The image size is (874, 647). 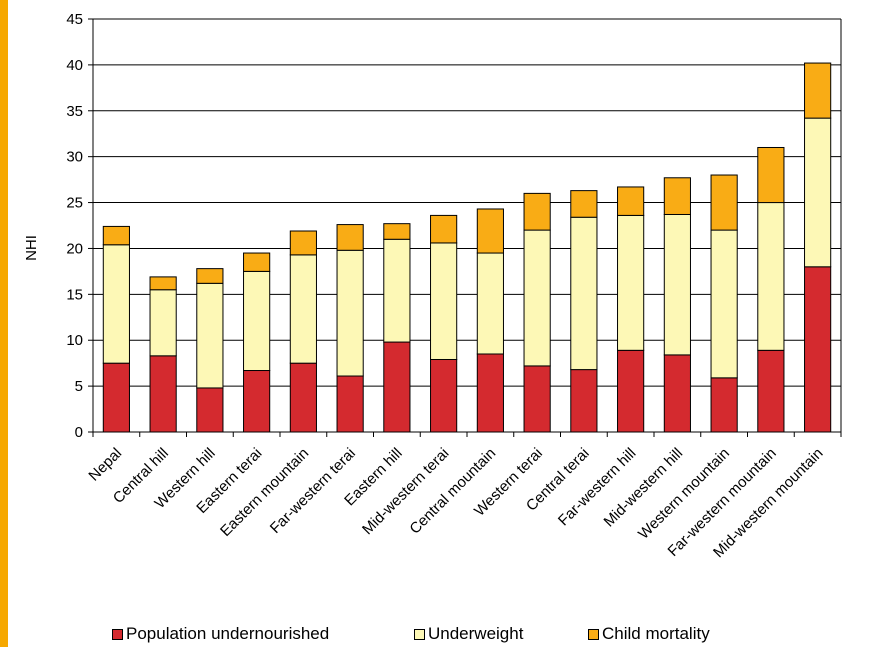 What do you see at coordinates (584, 293) in the screenshot?
I see `bar-central-terai-underweight` at bounding box center [584, 293].